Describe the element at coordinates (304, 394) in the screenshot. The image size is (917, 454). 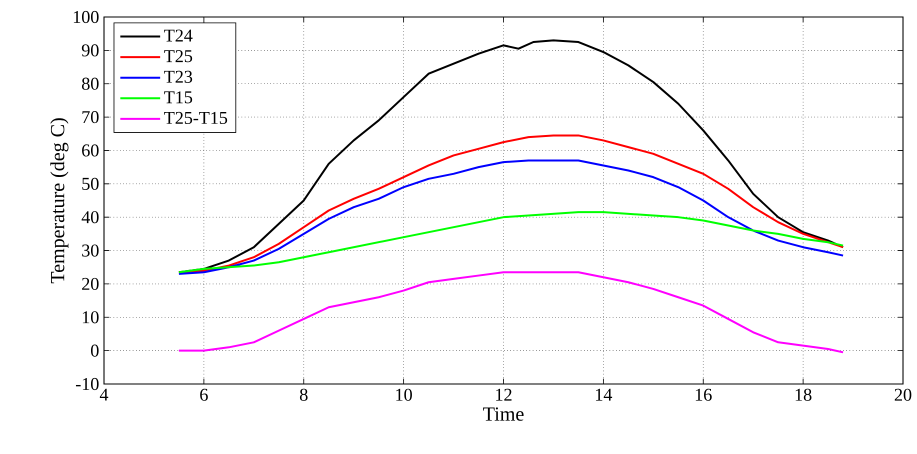
I see `x-tick-label: 8` at that location.